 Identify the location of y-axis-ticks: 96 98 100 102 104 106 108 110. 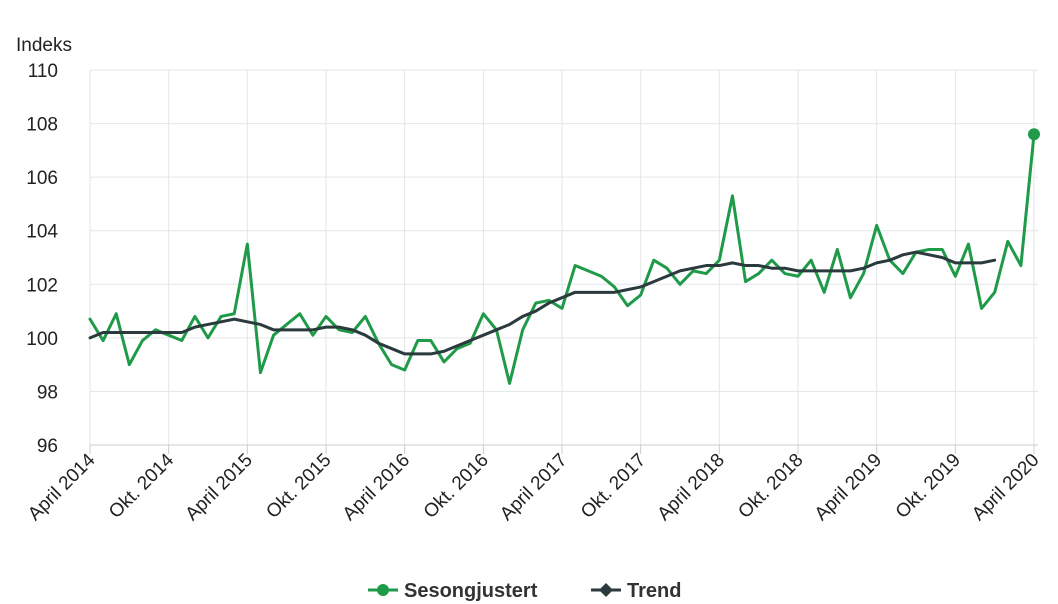
(42, 259).